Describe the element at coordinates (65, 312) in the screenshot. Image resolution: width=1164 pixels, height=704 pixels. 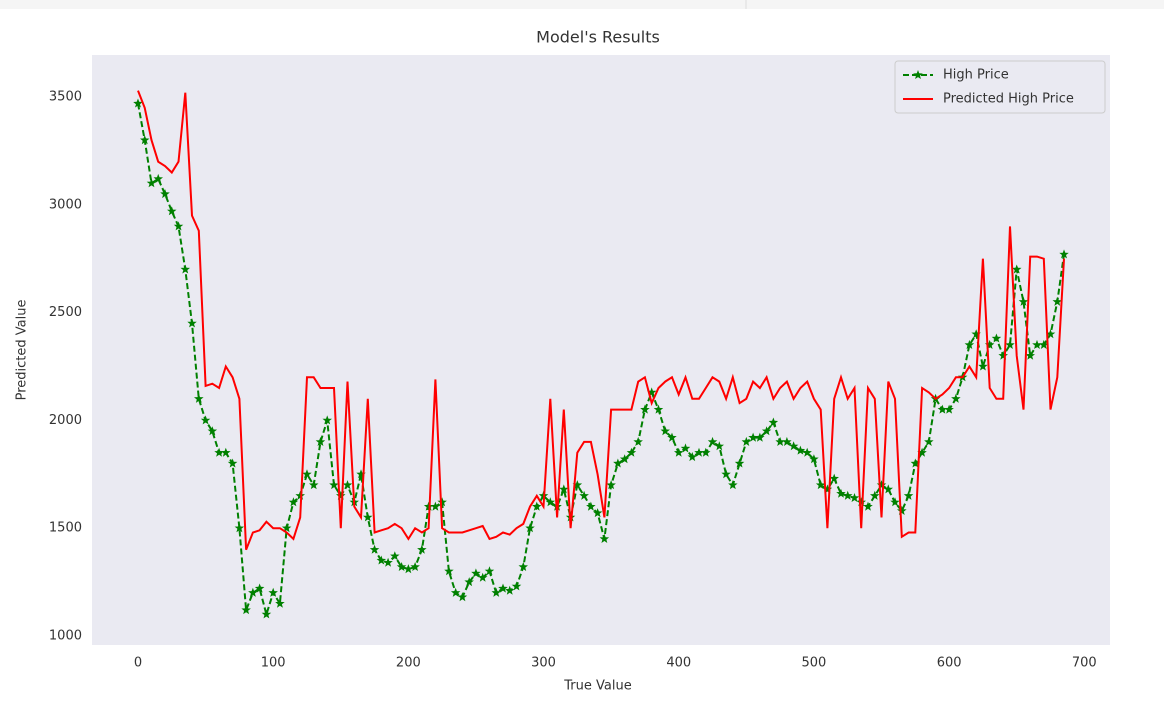
I see `y-tick-label: 2500` at that location.